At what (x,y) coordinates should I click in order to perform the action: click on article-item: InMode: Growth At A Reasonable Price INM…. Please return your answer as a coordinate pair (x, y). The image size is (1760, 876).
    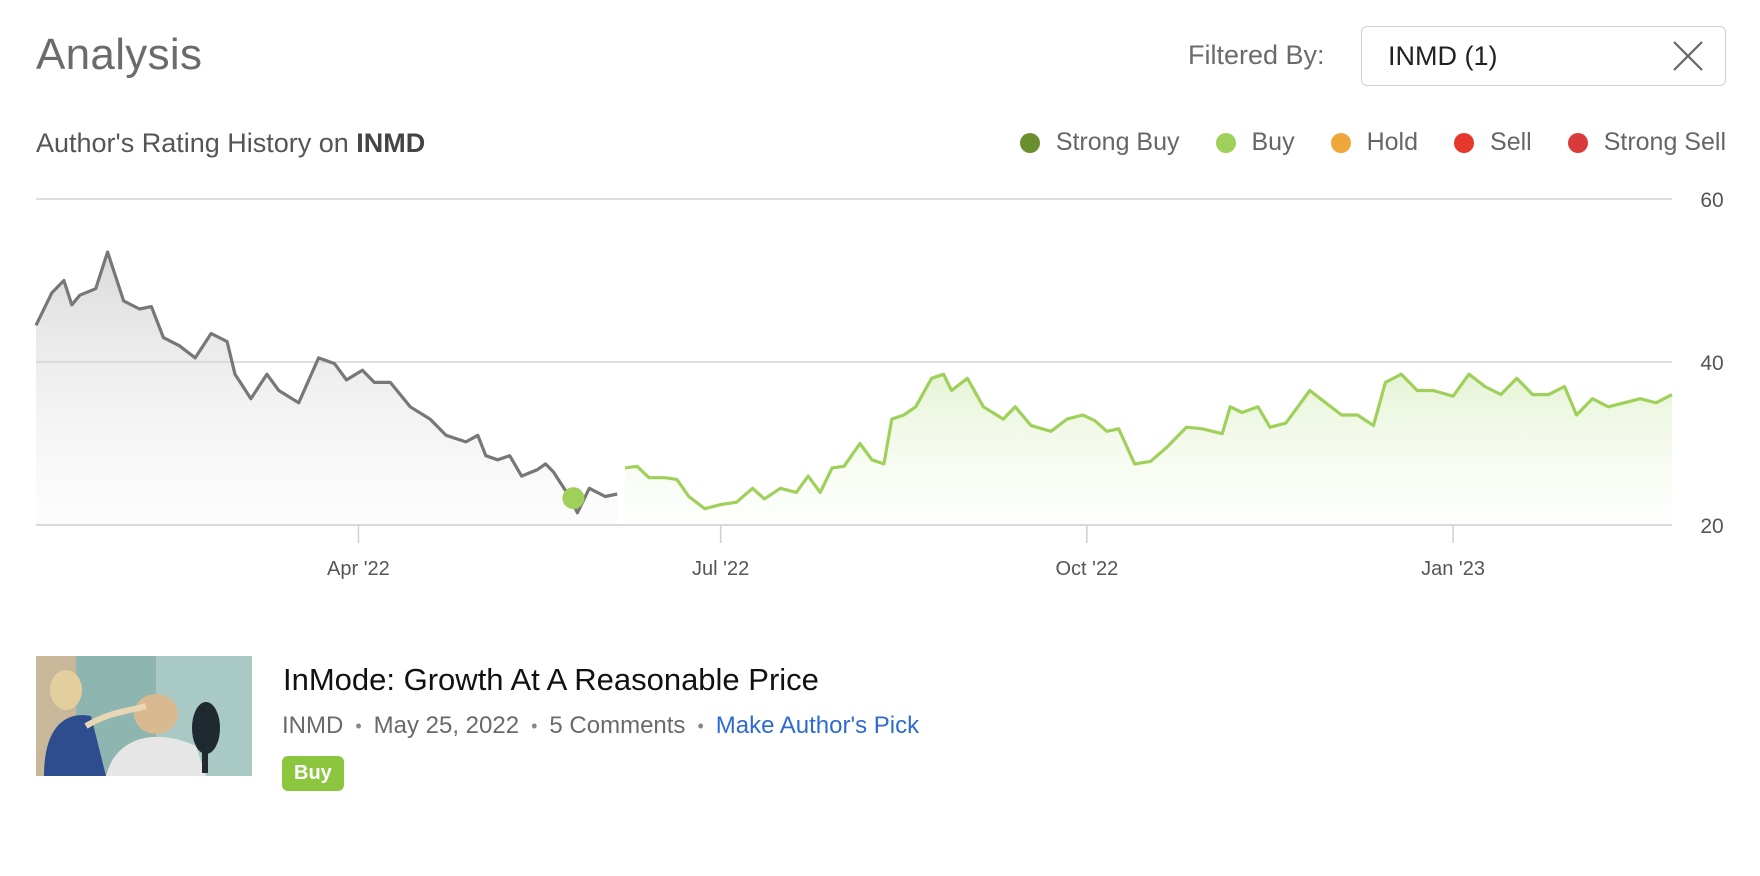
    Looking at the image, I should click on (686, 726).